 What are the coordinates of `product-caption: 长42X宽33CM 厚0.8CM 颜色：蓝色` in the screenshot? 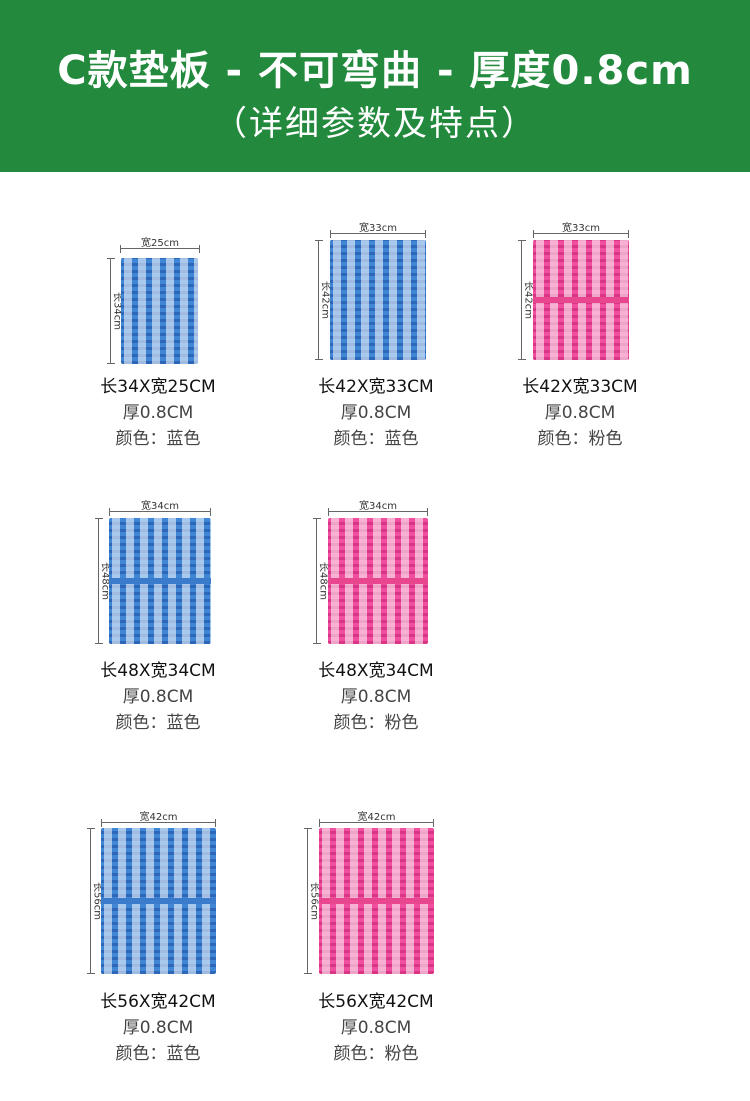 It's located at (376, 413).